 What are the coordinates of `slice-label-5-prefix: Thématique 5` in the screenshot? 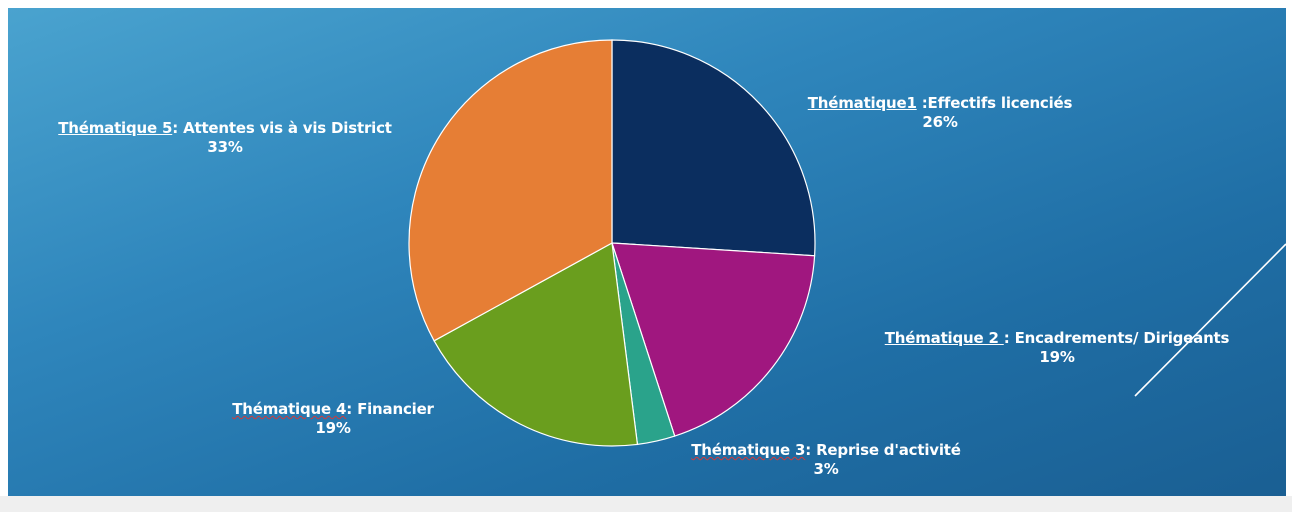 It's located at (115, 128).